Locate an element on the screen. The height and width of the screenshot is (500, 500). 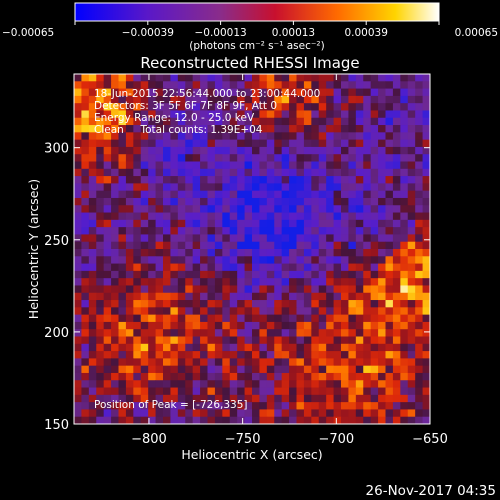
colorbar-tick-label: −0.00013 is located at coordinates (220, 33).